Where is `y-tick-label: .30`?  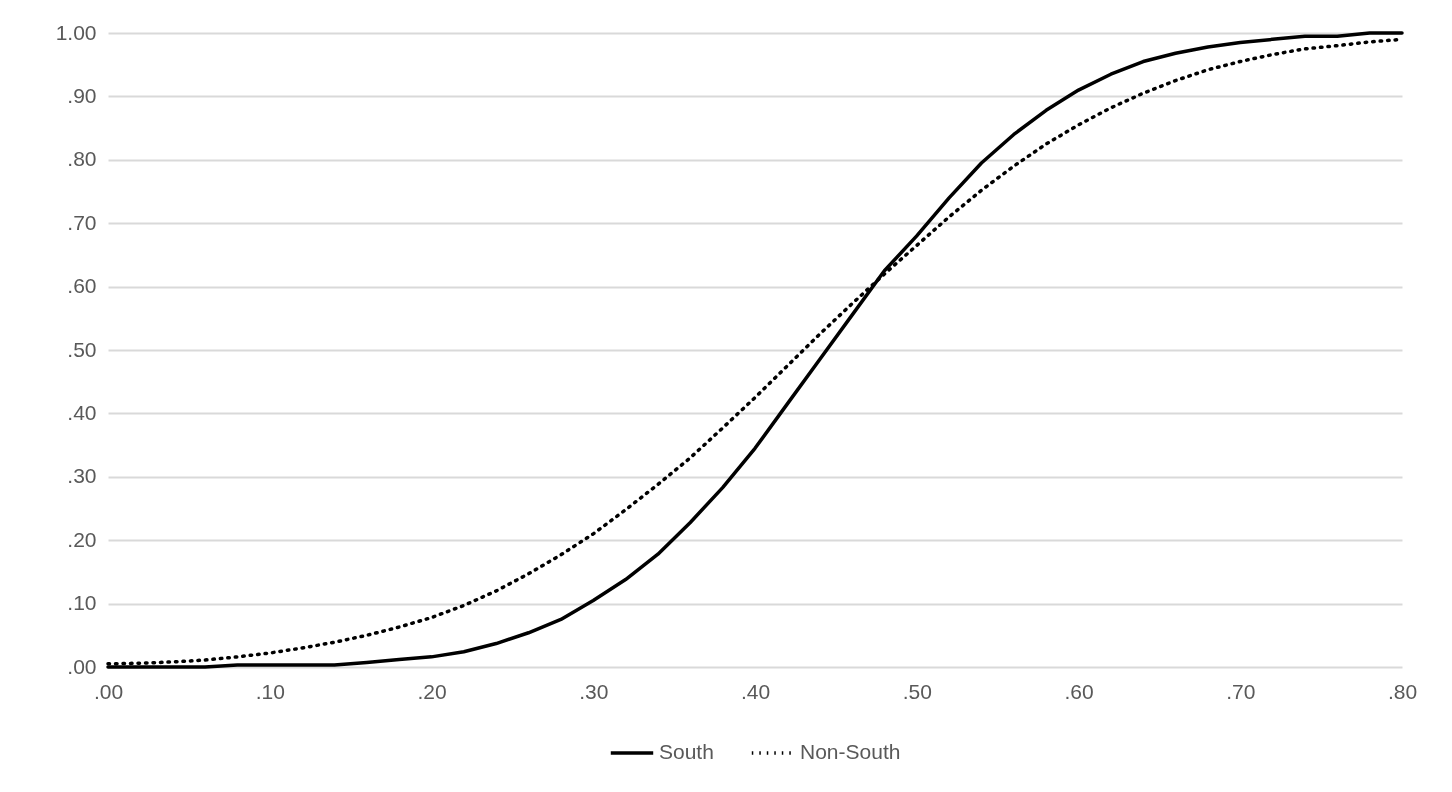 y-tick-label: .30 is located at coordinates (82, 476).